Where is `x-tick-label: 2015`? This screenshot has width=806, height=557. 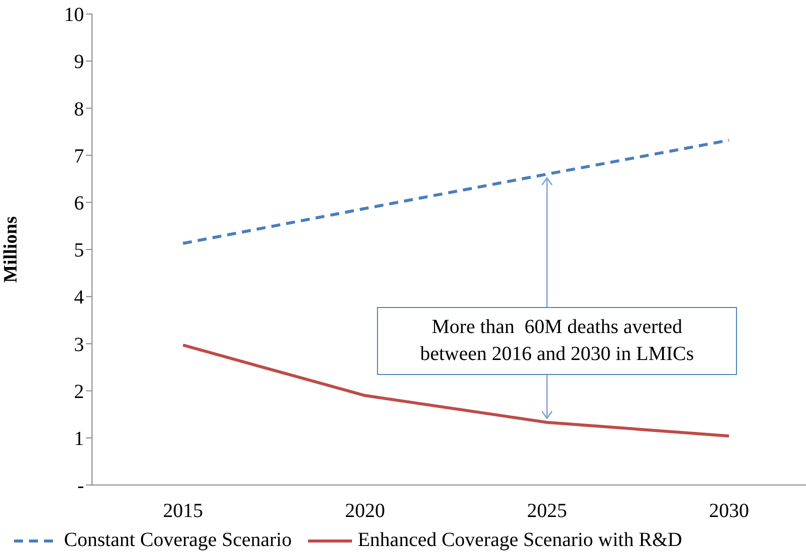 x-tick-label: 2015 is located at coordinates (183, 511).